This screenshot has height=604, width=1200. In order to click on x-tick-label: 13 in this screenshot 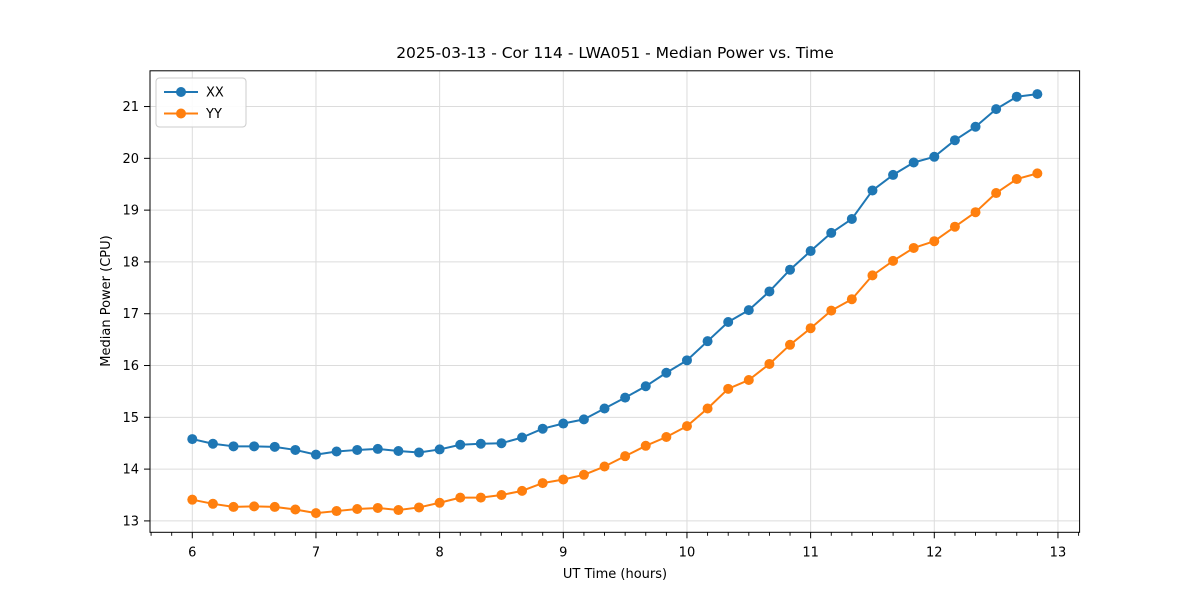, I will do `click(1058, 552)`.